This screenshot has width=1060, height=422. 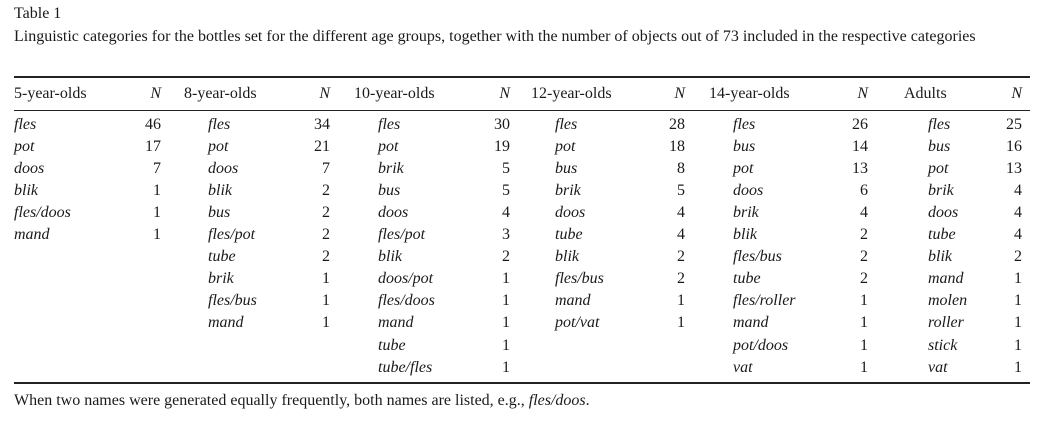 What do you see at coordinates (1014, 124) in the screenshot?
I see `category-count: 25` at bounding box center [1014, 124].